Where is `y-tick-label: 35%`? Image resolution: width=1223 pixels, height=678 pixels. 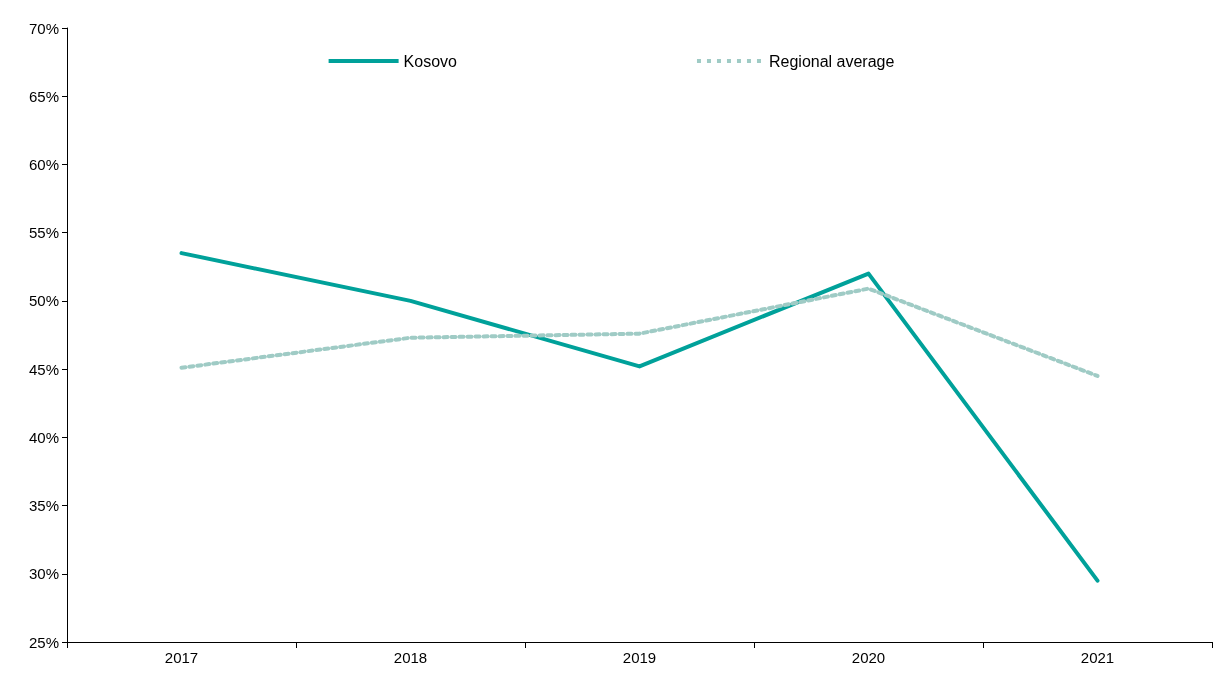 y-tick-label: 35% is located at coordinates (43, 506).